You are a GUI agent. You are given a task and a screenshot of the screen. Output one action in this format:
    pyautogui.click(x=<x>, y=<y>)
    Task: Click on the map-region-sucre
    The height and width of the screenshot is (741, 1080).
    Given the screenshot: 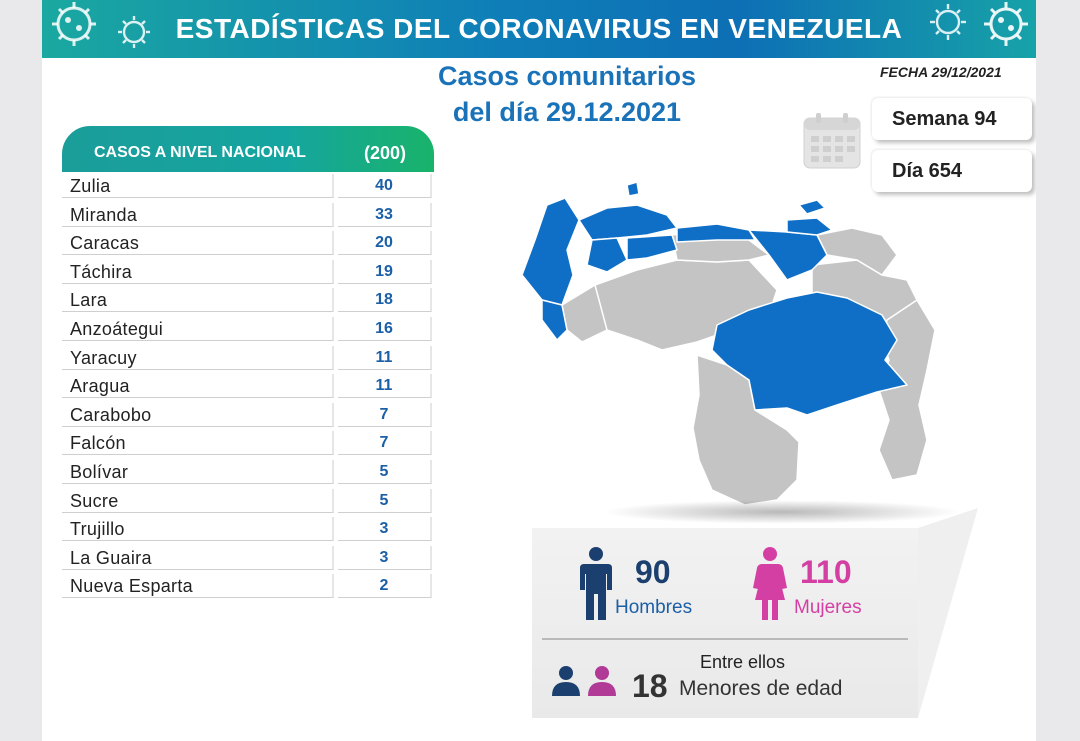 What is the action you would take?
    pyautogui.click(x=809, y=226)
    